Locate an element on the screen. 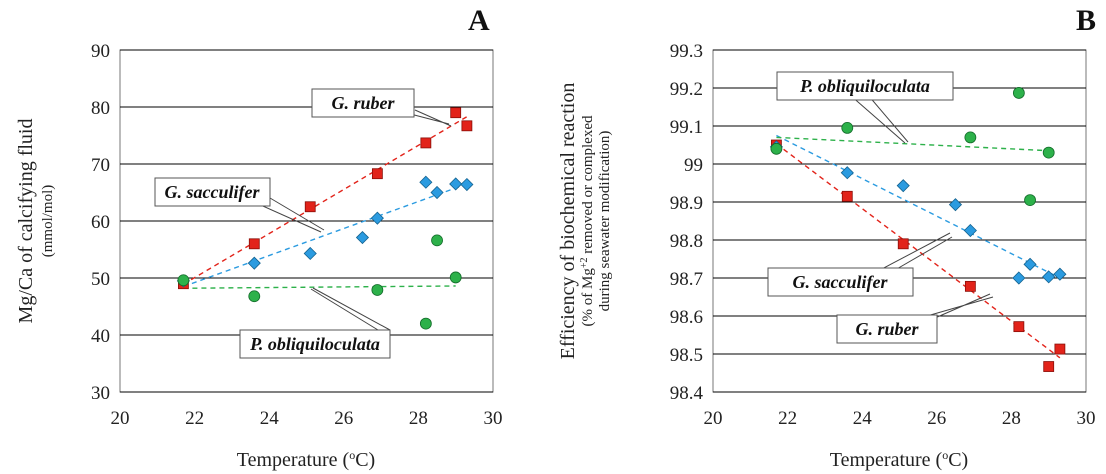  panel-b-letter: B is located at coordinates (1086, 20).